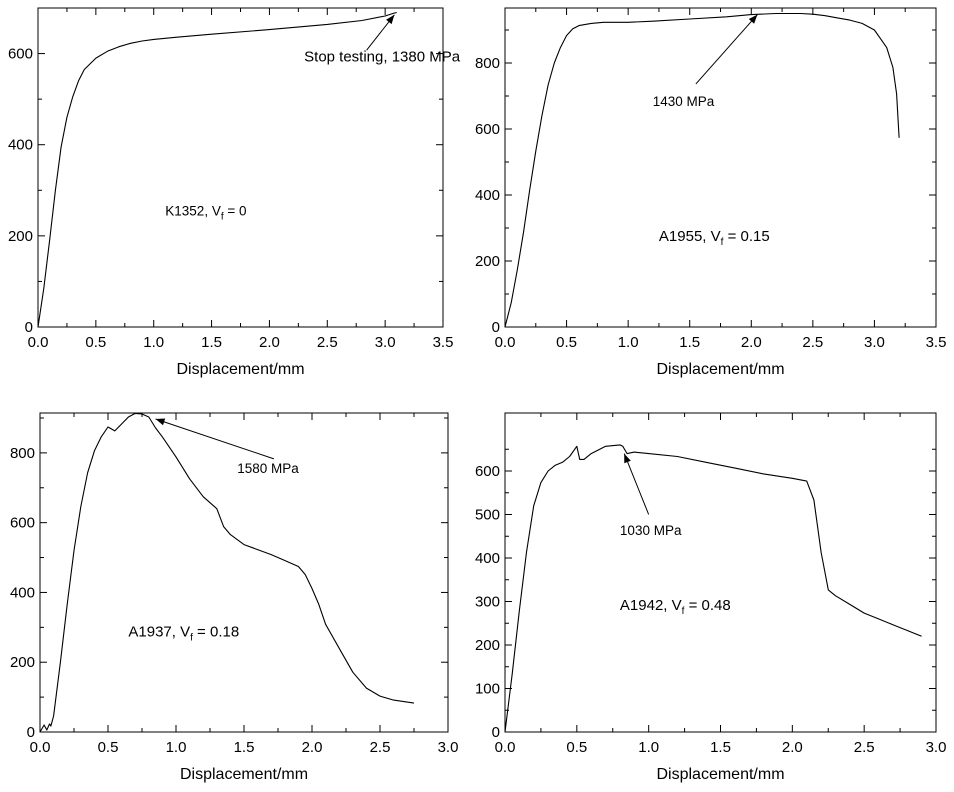  I want to click on y-tick-label: 300, so click(487, 602).